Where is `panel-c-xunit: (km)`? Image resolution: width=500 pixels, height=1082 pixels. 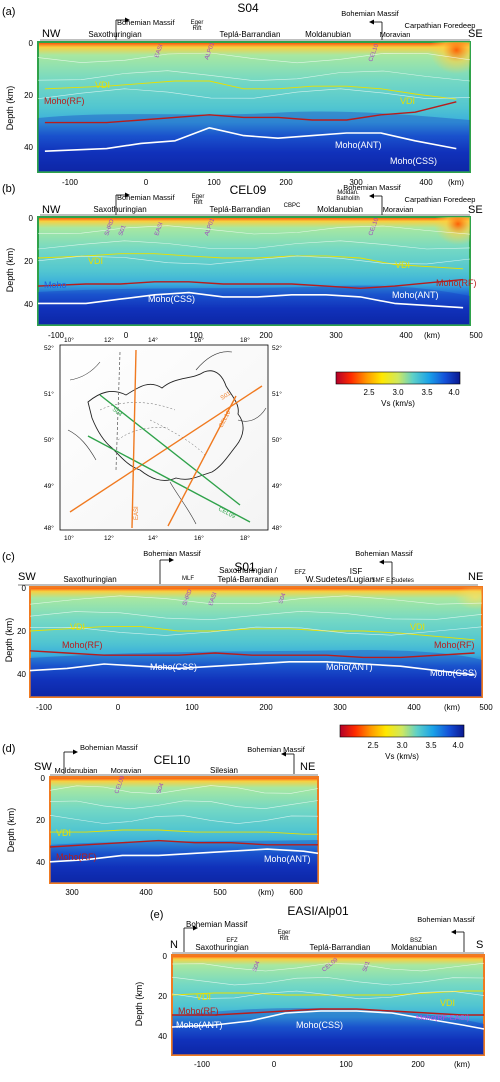
panel-c-xunit: (km) is located at coordinates (452, 707).